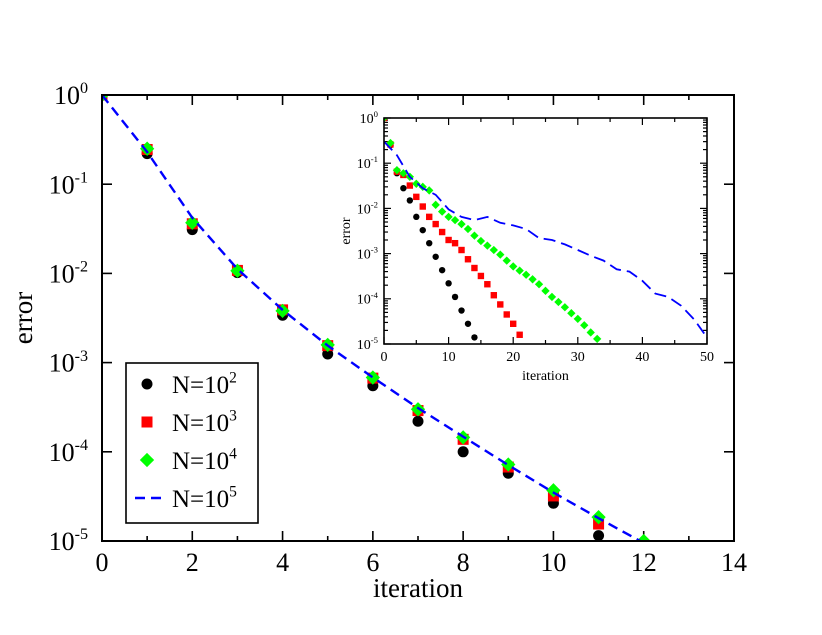 This screenshot has height=635, width=822. What do you see at coordinates (147, 460) in the screenshot?
I see `legend-swatch-diamond` at bounding box center [147, 460].